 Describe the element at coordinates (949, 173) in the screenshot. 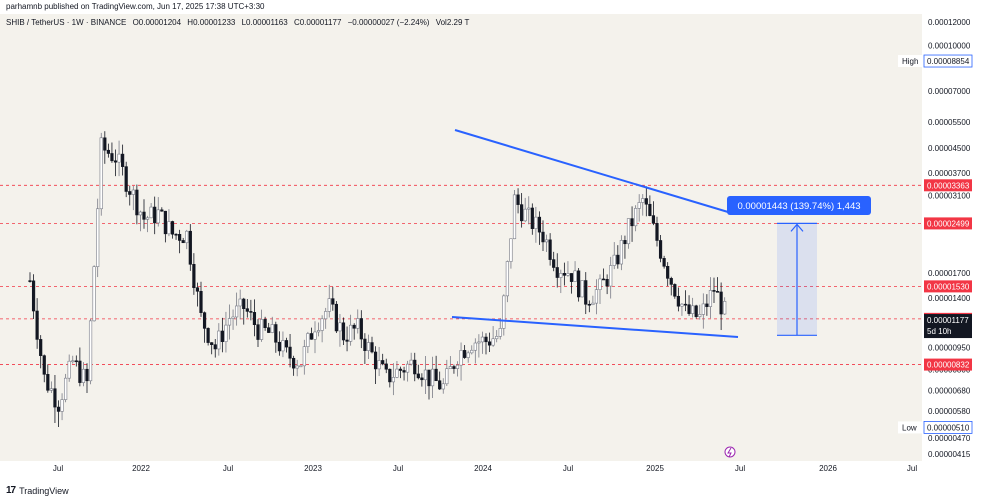

I see `price-tick-label: 0.00003700` at that location.